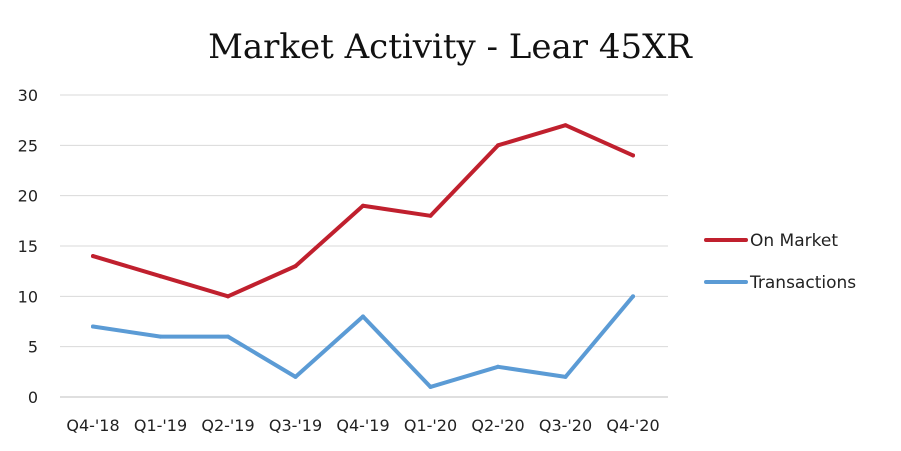 The width and height of the screenshot is (901, 451). Describe the element at coordinates (92, 425) in the screenshot. I see `x-tick-label: Q4-'18` at that location.